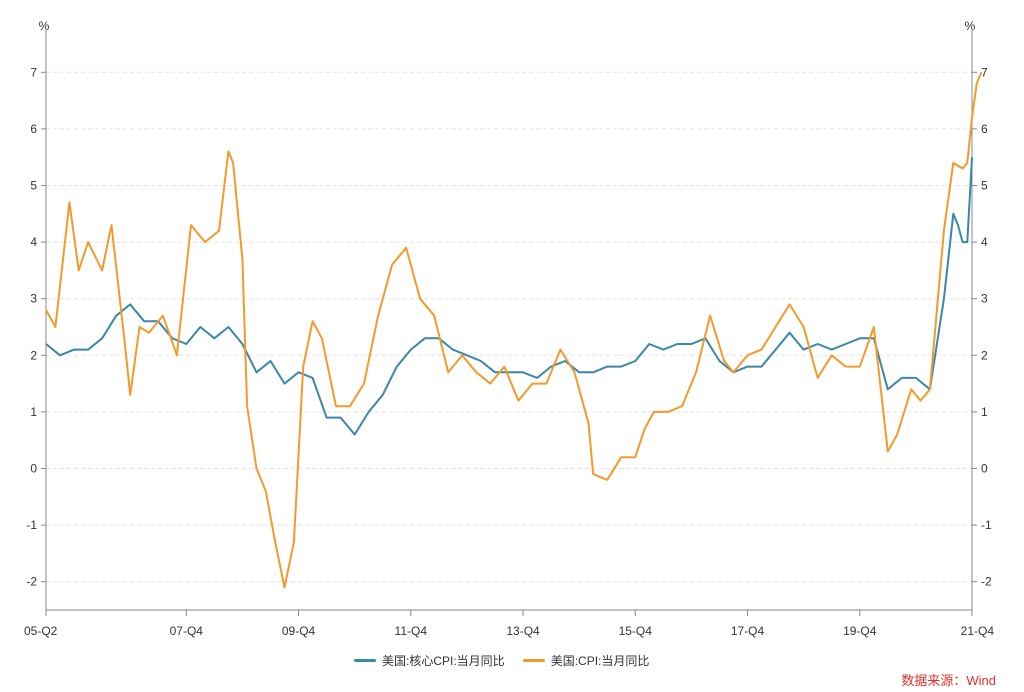 The height and width of the screenshot is (692, 1024). I want to click on legend-item-cpi: 美国:CPI:当月同比, so click(586, 660).